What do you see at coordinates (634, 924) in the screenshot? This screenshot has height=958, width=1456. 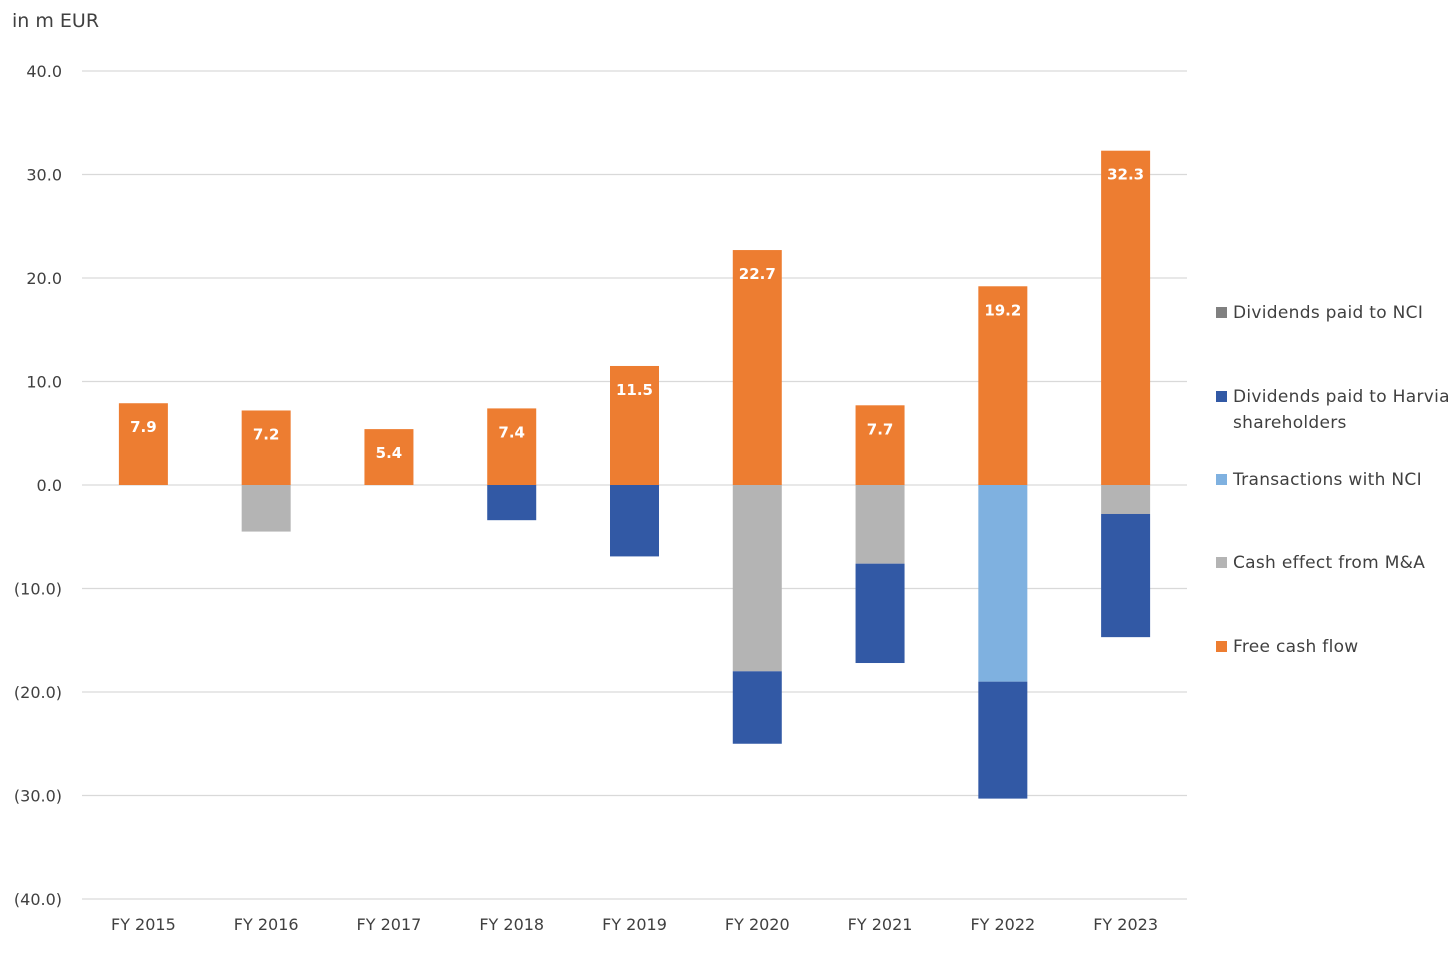 I see `x-tick-label: FY 2019` at bounding box center [634, 924].